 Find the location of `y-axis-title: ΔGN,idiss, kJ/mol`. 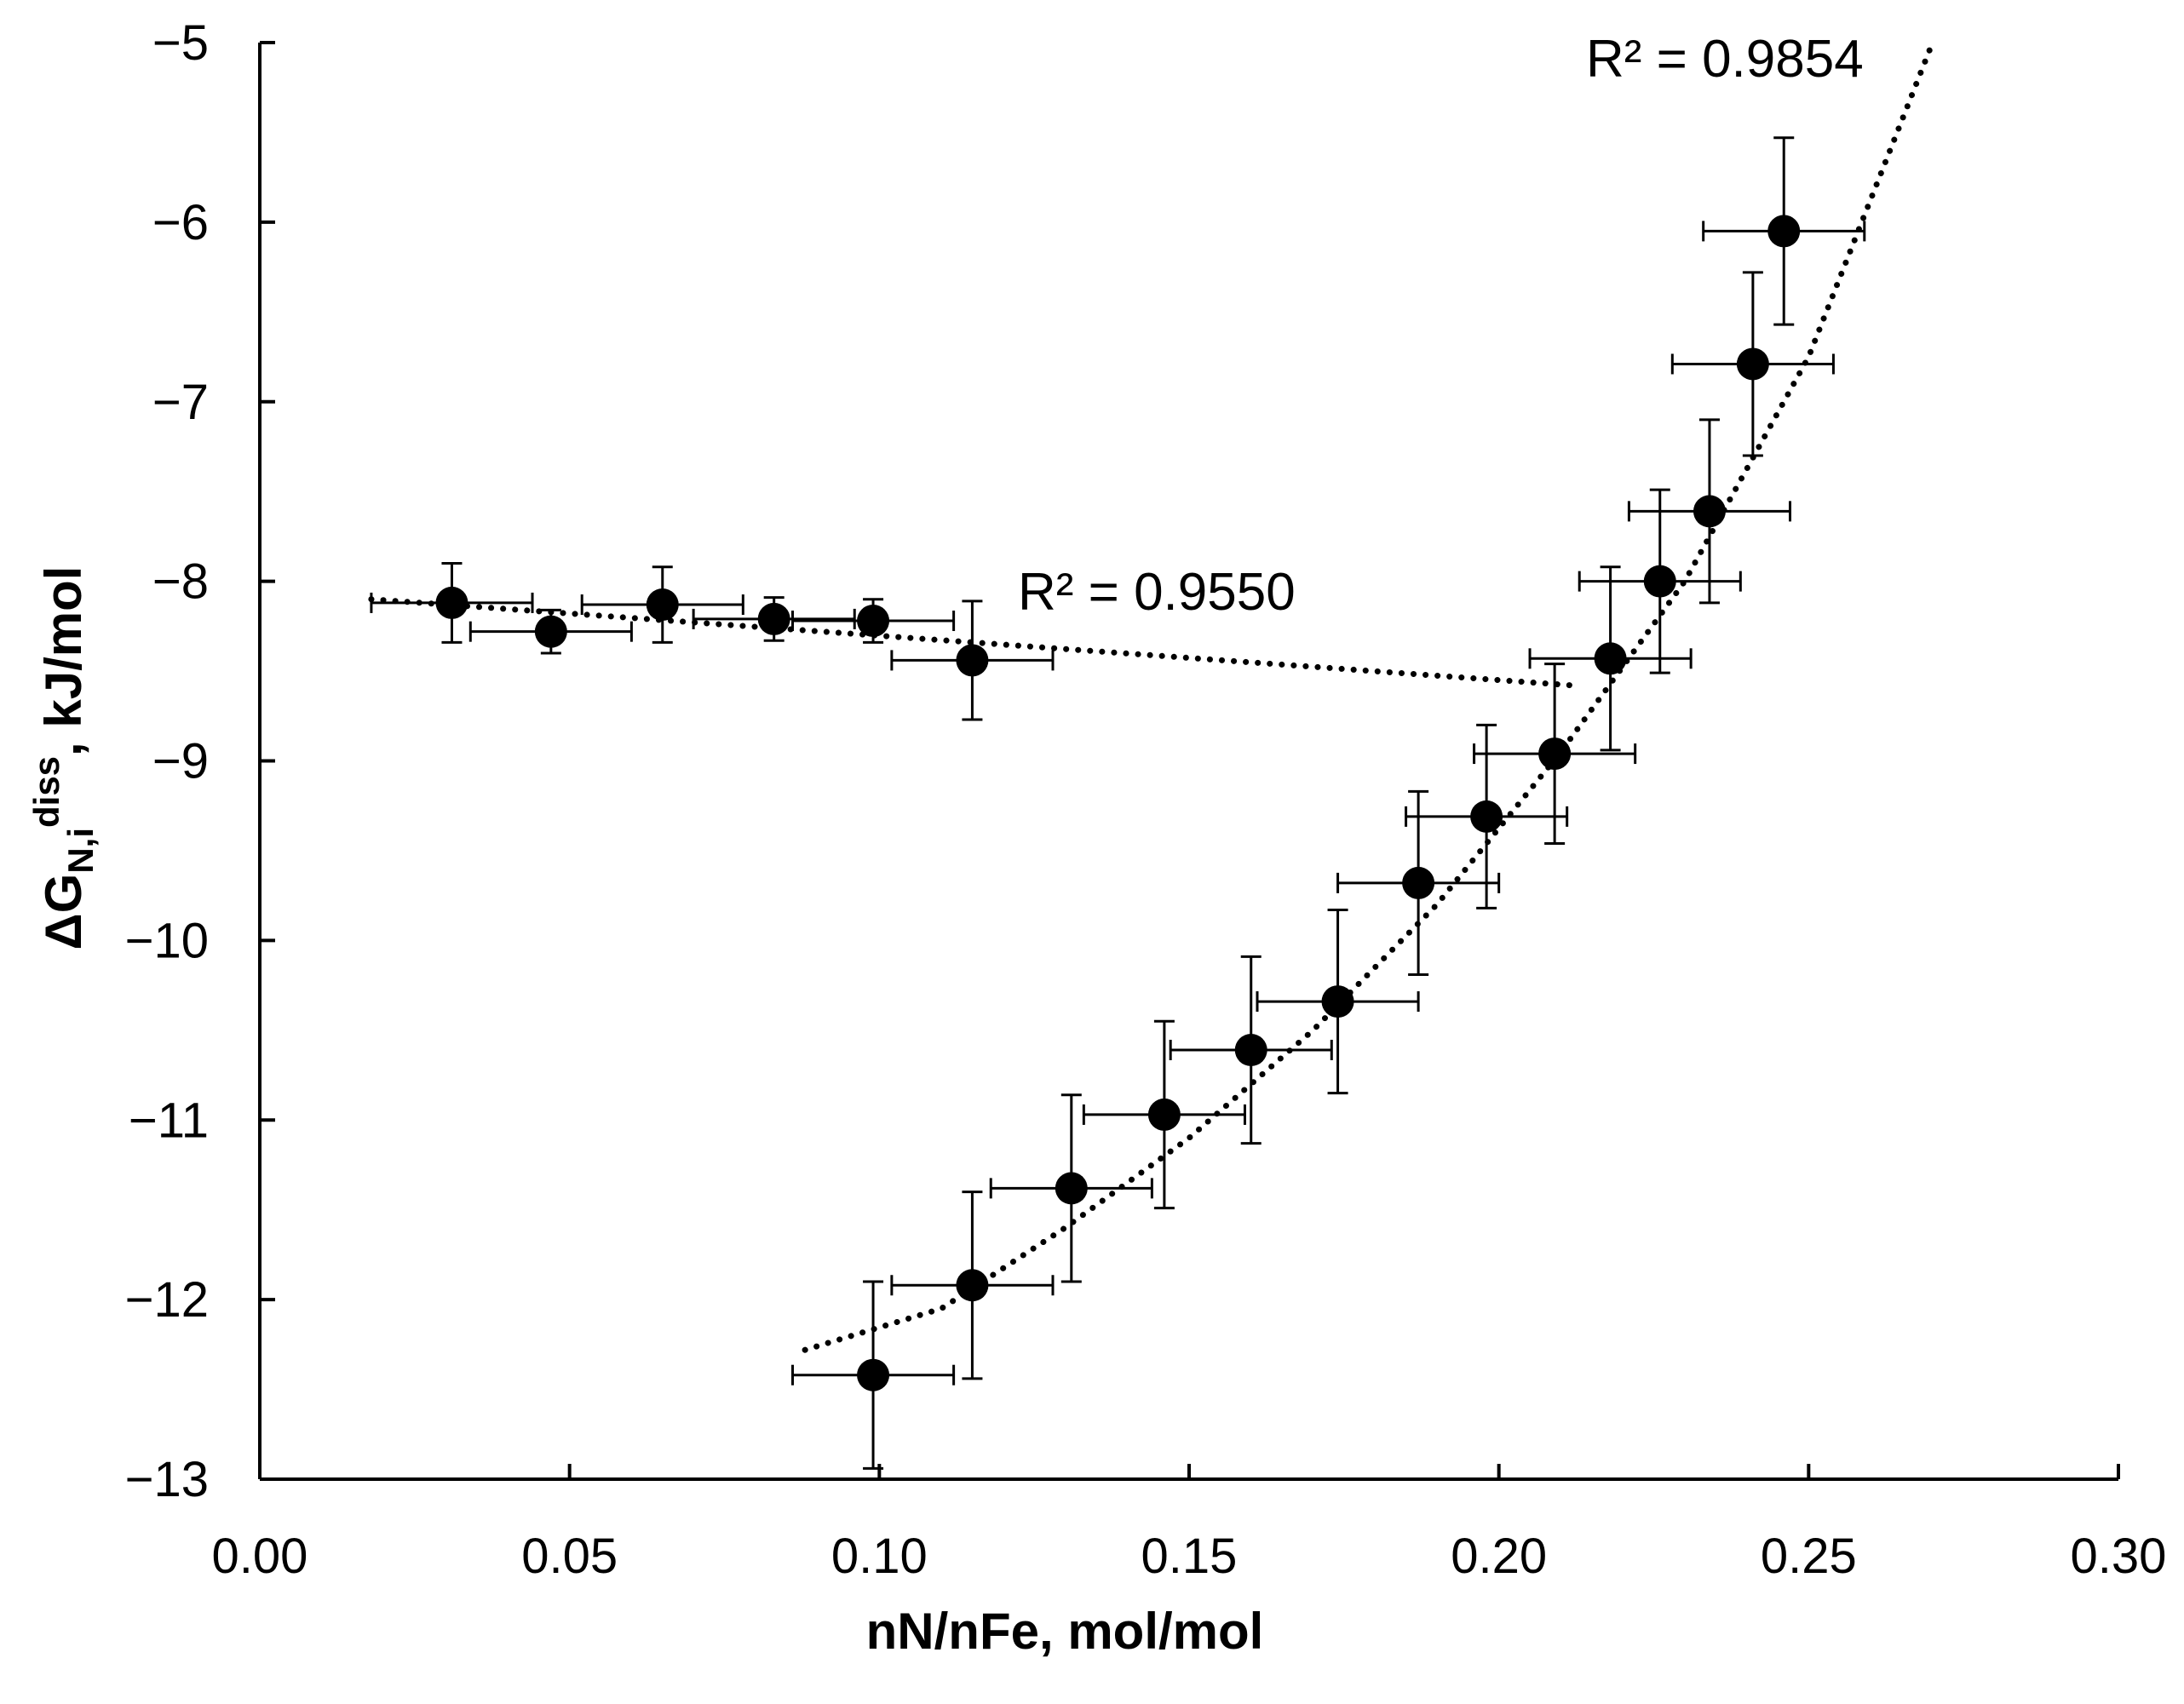

y-axis-title: ΔGN,idiss, kJ/mol is located at coordinates (63, 758).